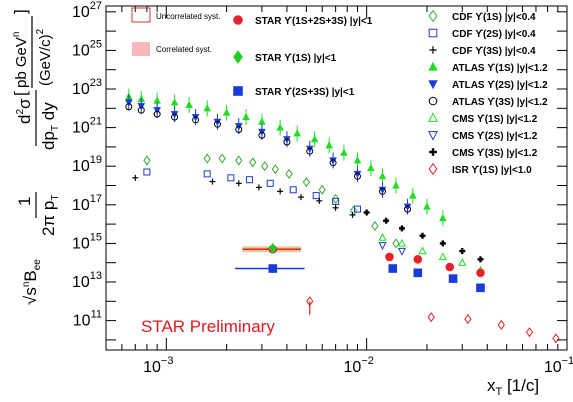 The image size is (573, 402). I want to click on x-tick-label-exp: −3, so click(167, 361).